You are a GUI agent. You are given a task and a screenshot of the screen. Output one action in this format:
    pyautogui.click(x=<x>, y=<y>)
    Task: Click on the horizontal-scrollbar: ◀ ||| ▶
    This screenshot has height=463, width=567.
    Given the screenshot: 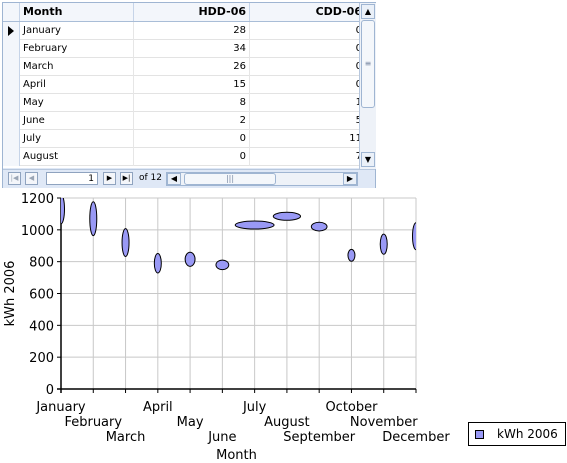 What is the action you would take?
    pyautogui.click(x=262, y=179)
    